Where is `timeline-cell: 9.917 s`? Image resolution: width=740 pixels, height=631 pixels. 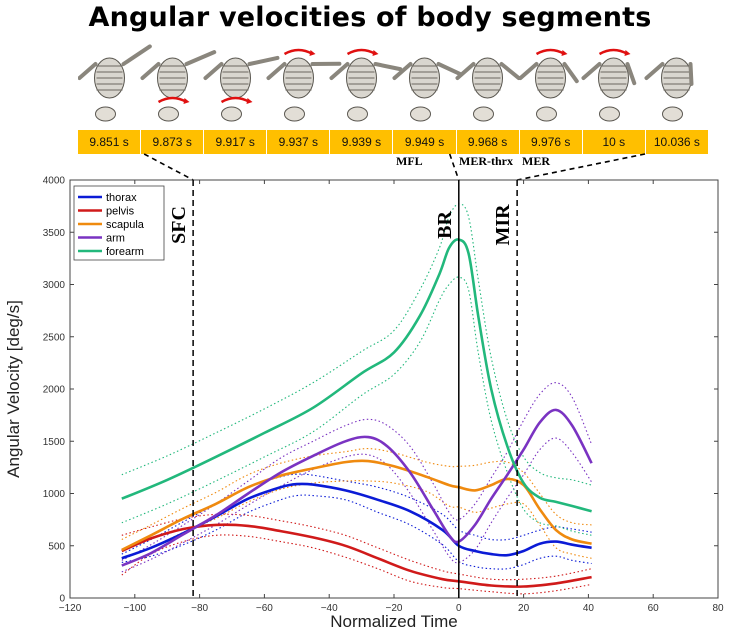
timeline-cell: 9.917 s is located at coordinates (236, 142).